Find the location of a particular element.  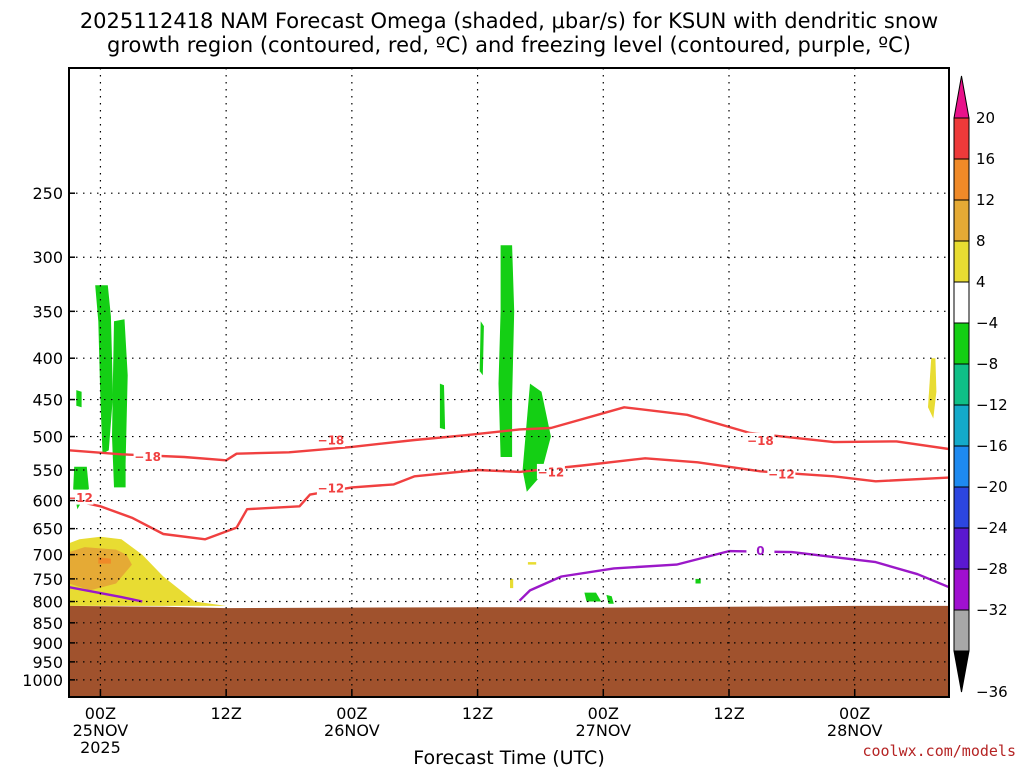

colorbar-label-3: 8 is located at coordinates (981, 241).